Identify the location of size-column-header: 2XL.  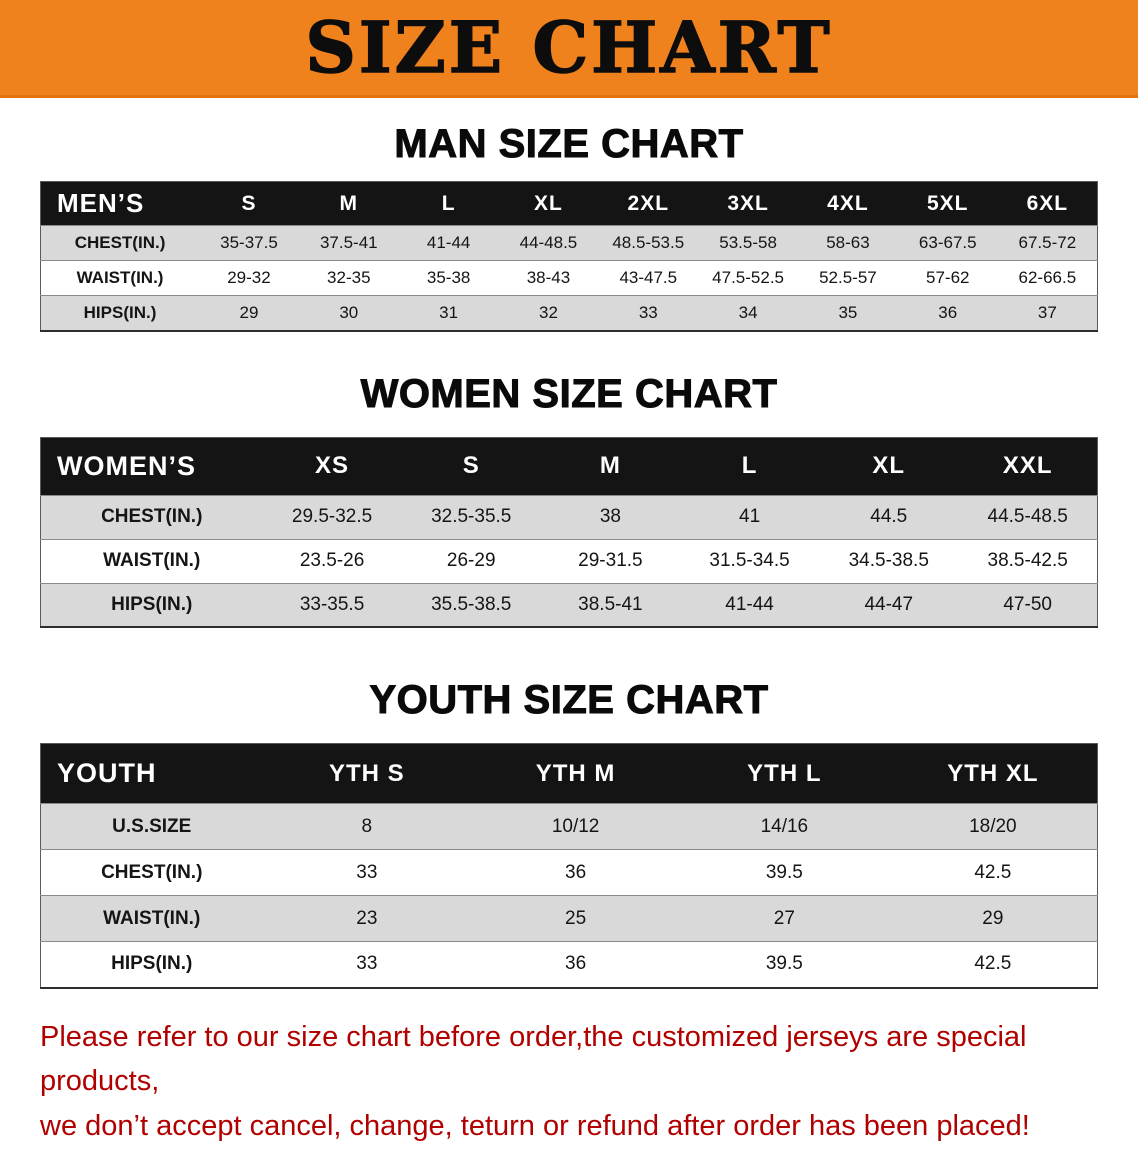
(648, 204).